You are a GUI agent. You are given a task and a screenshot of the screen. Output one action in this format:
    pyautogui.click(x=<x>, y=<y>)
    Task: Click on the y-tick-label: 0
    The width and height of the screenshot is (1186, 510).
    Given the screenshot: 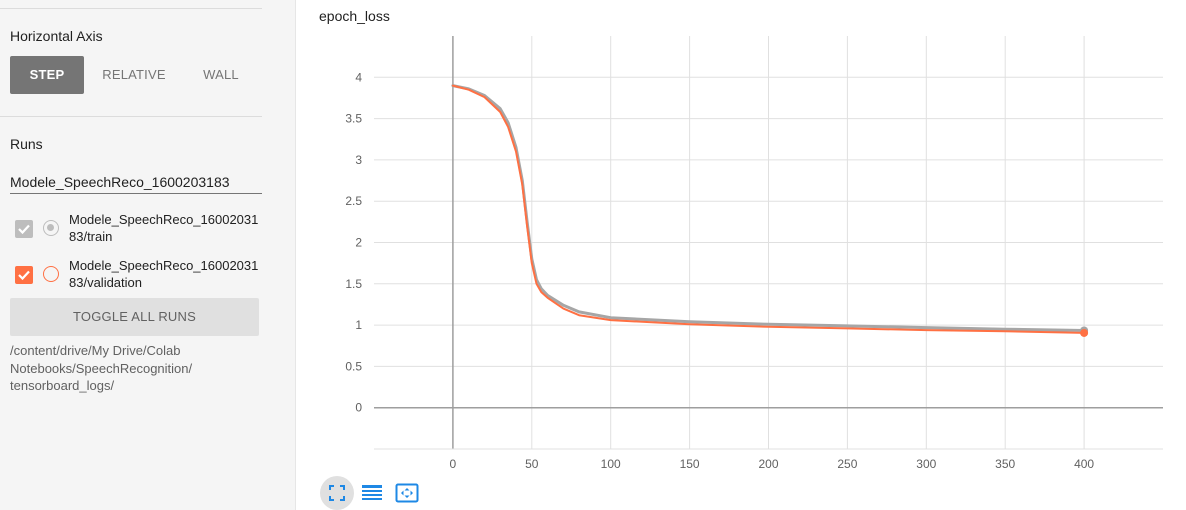 What is the action you would take?
    pyautogui.click(x=358, y=408)
    